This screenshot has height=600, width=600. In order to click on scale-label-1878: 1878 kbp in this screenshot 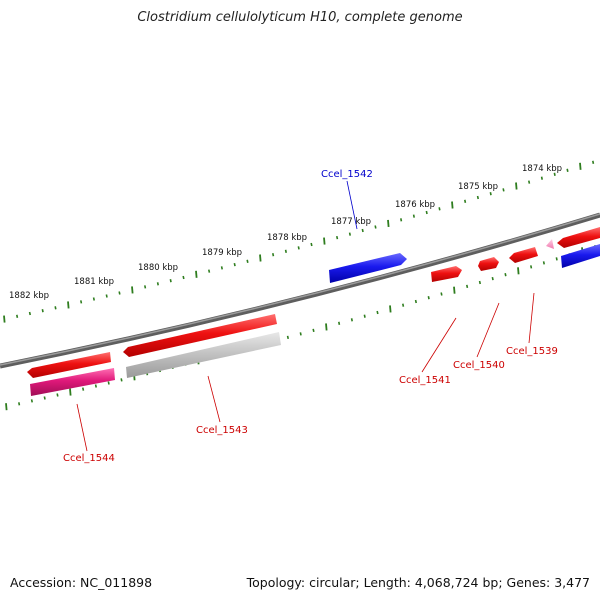, I will do `click(287, 238)`.